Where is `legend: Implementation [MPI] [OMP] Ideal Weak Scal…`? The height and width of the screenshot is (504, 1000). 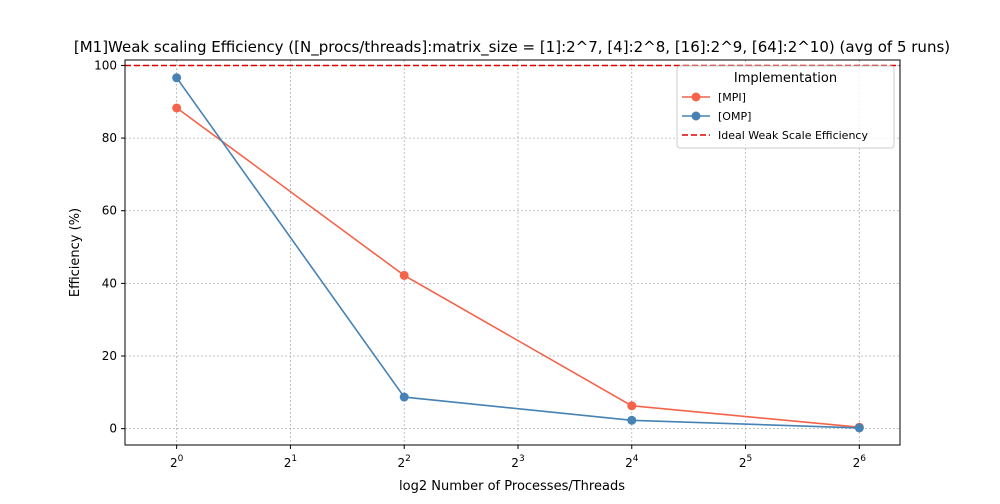 legend: Implementation [MPI] [OMP] Ideal Weak Scal… is located at coordinates (785, 107).